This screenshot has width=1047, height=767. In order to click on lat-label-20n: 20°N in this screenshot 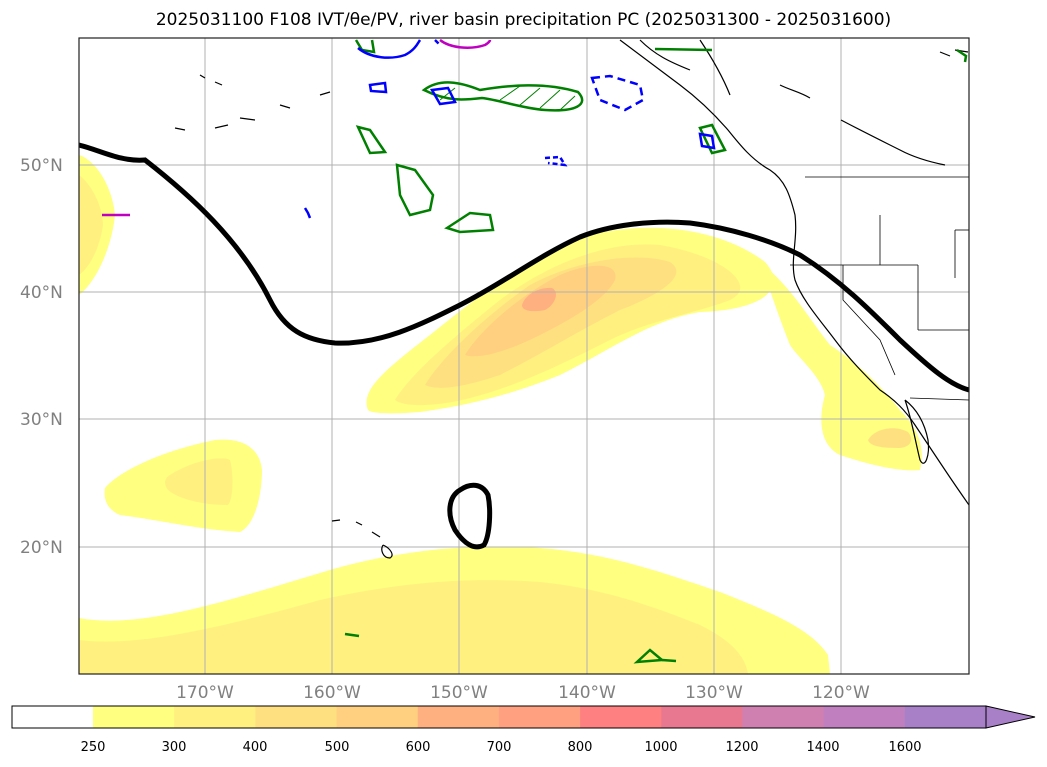, I will do `click(41, 548)`.